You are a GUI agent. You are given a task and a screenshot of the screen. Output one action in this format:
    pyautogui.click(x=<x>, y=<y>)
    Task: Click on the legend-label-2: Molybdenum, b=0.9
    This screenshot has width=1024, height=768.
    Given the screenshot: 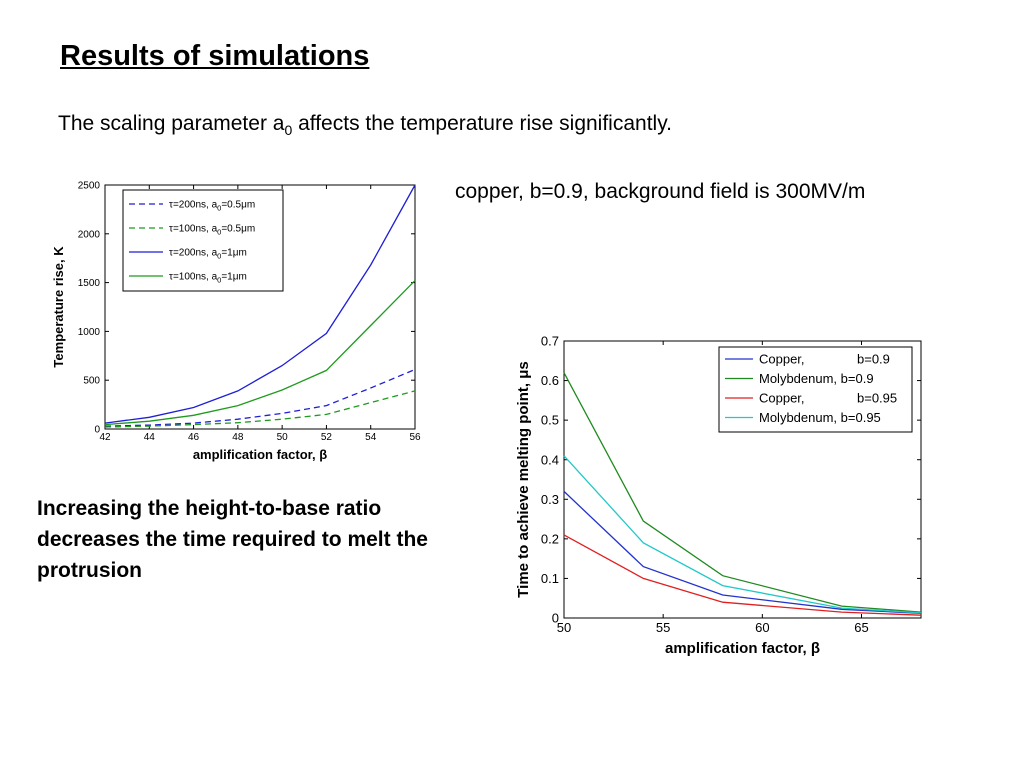 What is the action you would take?
    pyautogui.click(x=816, y=378)
    